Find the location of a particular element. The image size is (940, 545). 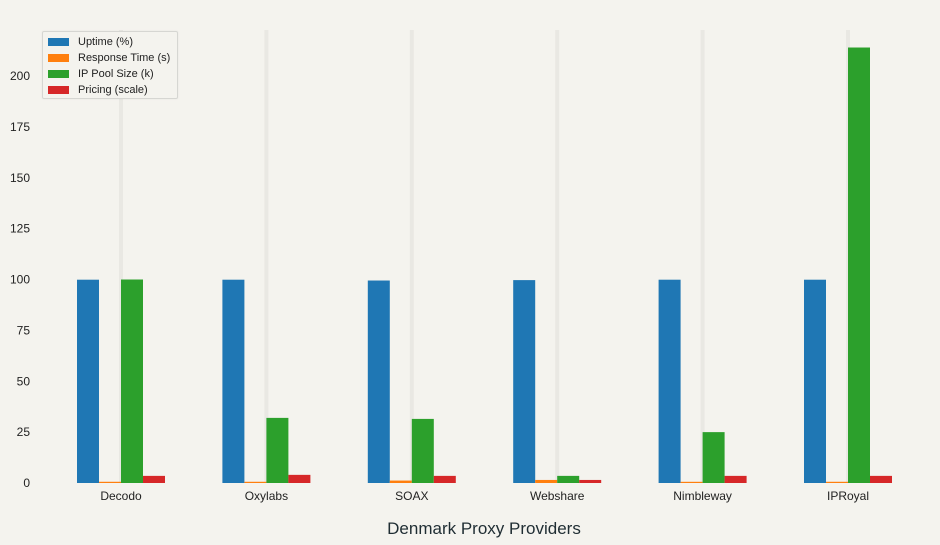

y-tick-label: 175 is located at coordinates (20, 127).